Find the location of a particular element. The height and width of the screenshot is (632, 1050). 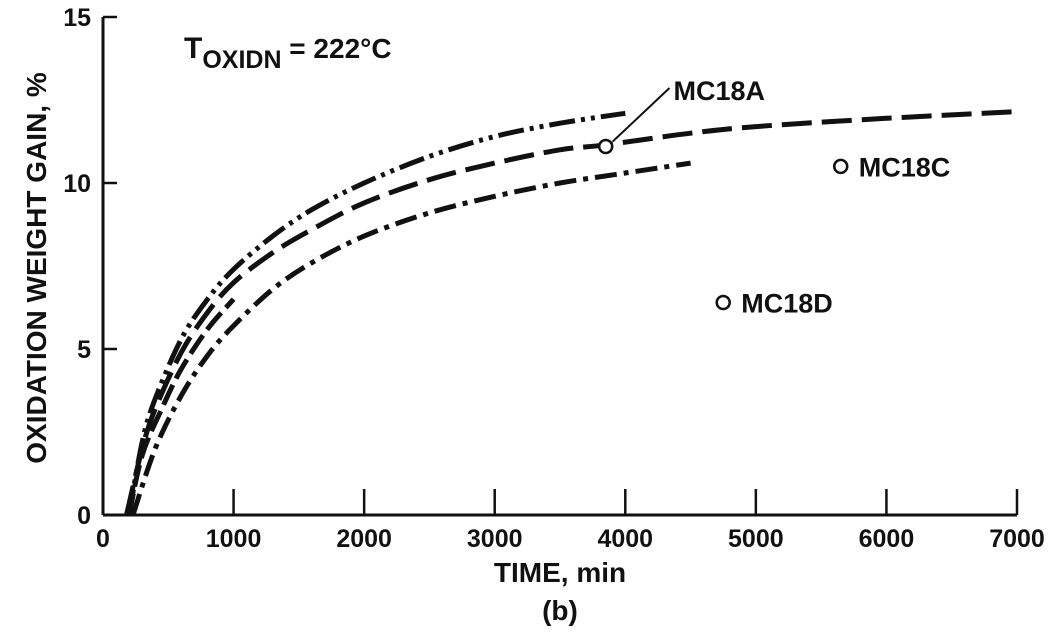

label-mc18c: MC18C is located at coordinates (905, 167).